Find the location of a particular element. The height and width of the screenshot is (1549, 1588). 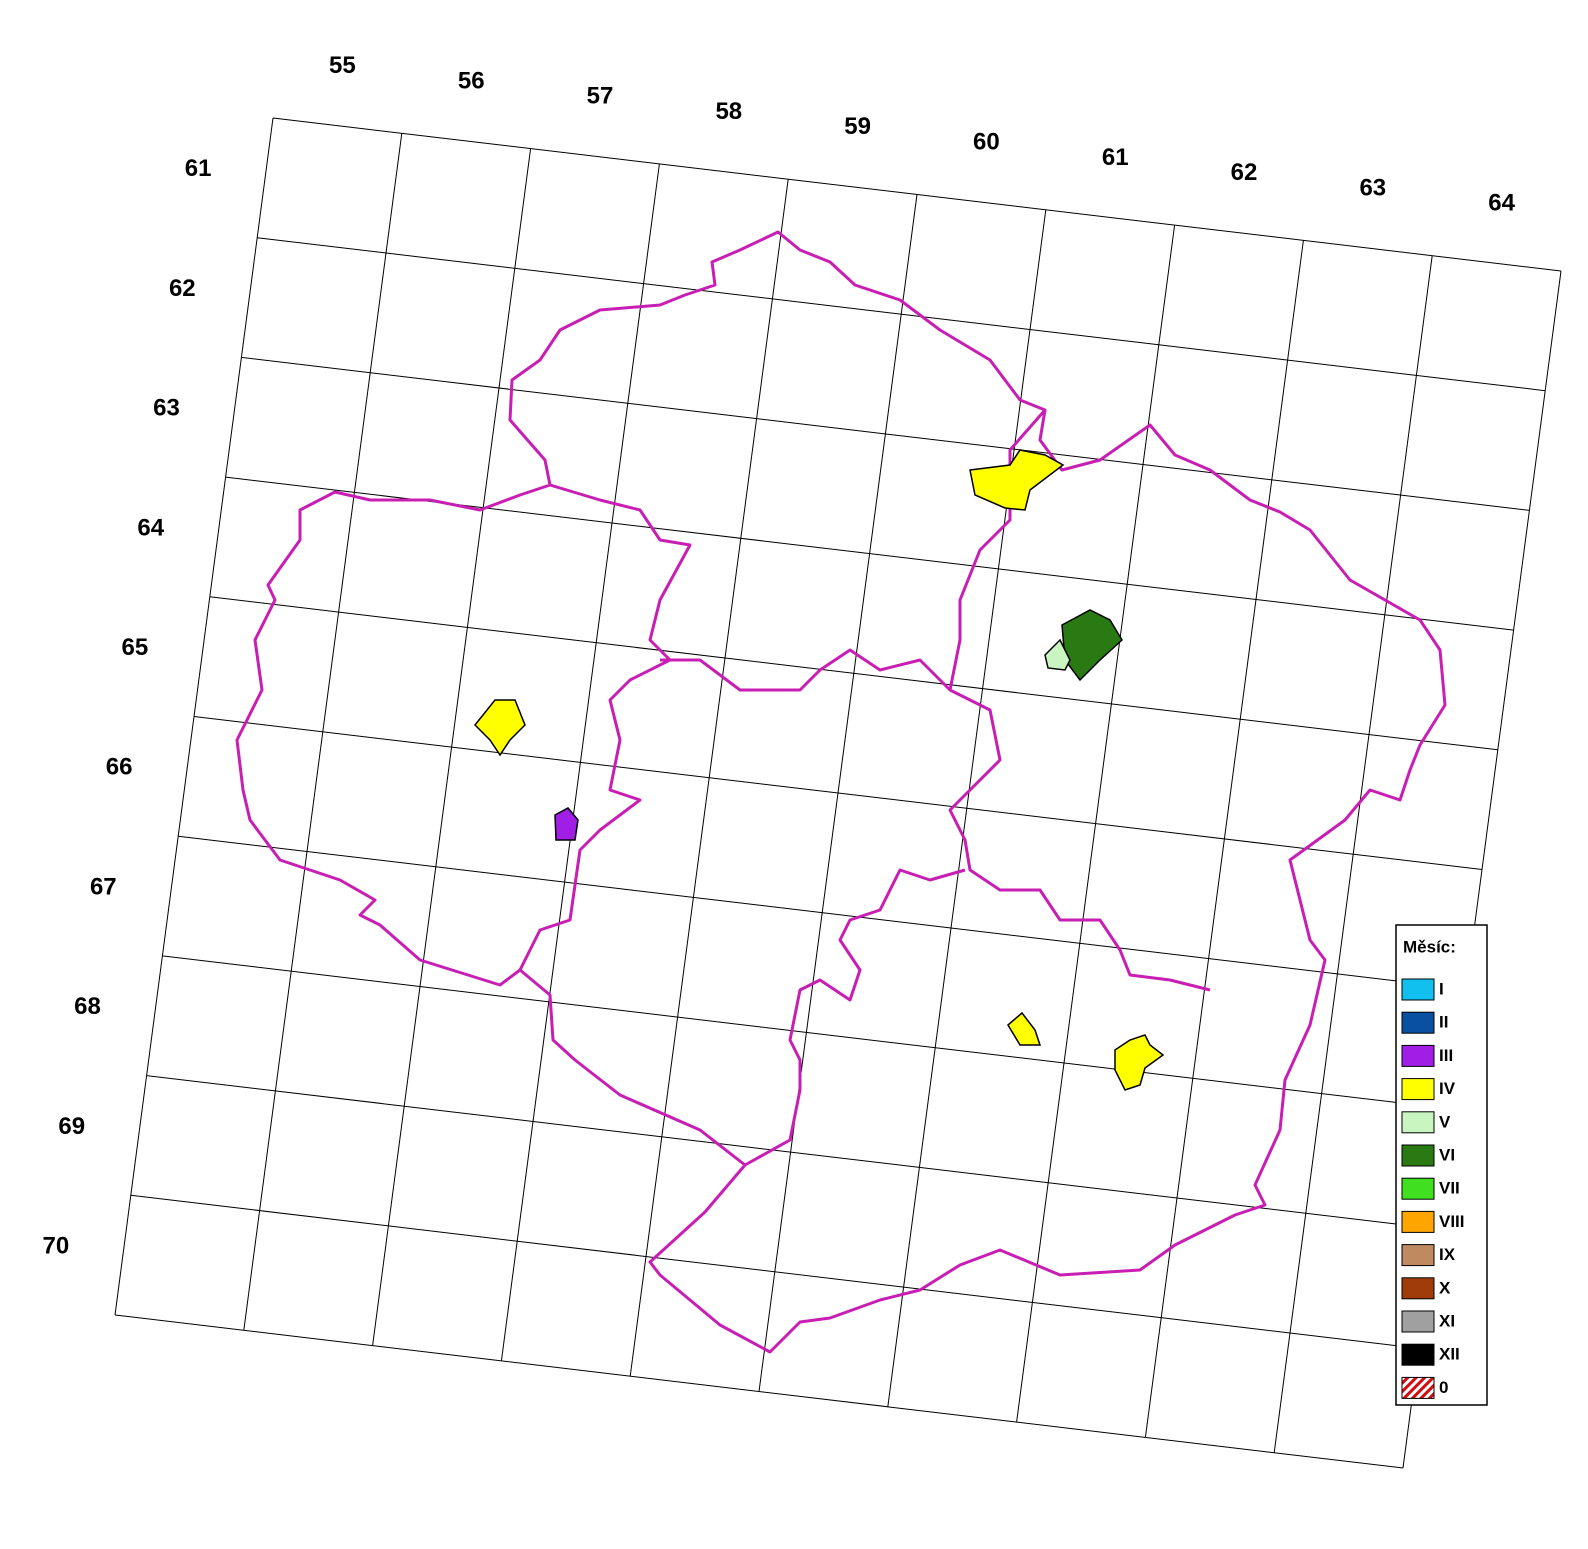

row-label: 70 is located at coordinates (56, 1245).